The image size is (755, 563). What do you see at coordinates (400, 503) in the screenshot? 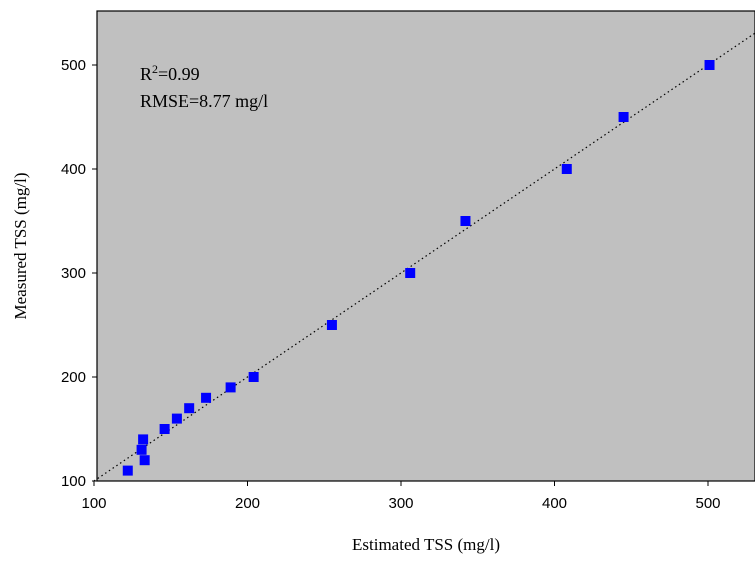
I see `x-tick-label: 300` at bounding box center [400, 503].